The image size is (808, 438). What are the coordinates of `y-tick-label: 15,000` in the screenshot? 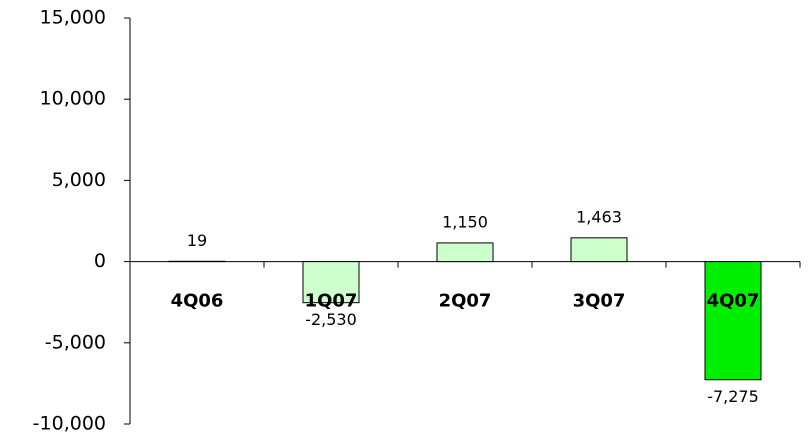 It's located at (73, 18).